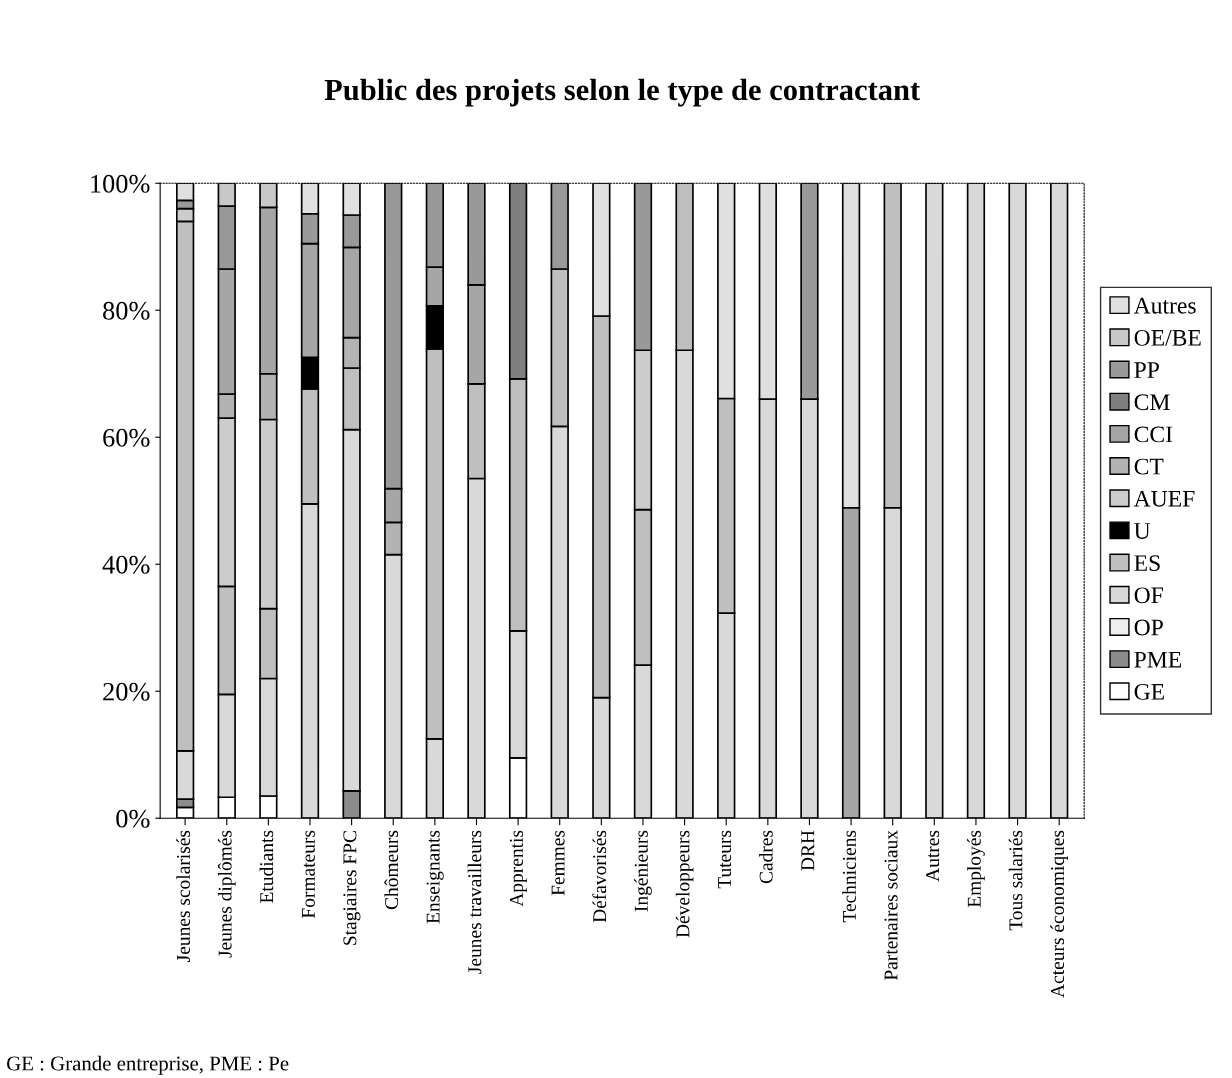 The image size is (1232, 1078). What do you see at coordinates (849, 876) in the screenshot?
I see `x-tick-label: Techniciens` at bounding box center [849, 876].